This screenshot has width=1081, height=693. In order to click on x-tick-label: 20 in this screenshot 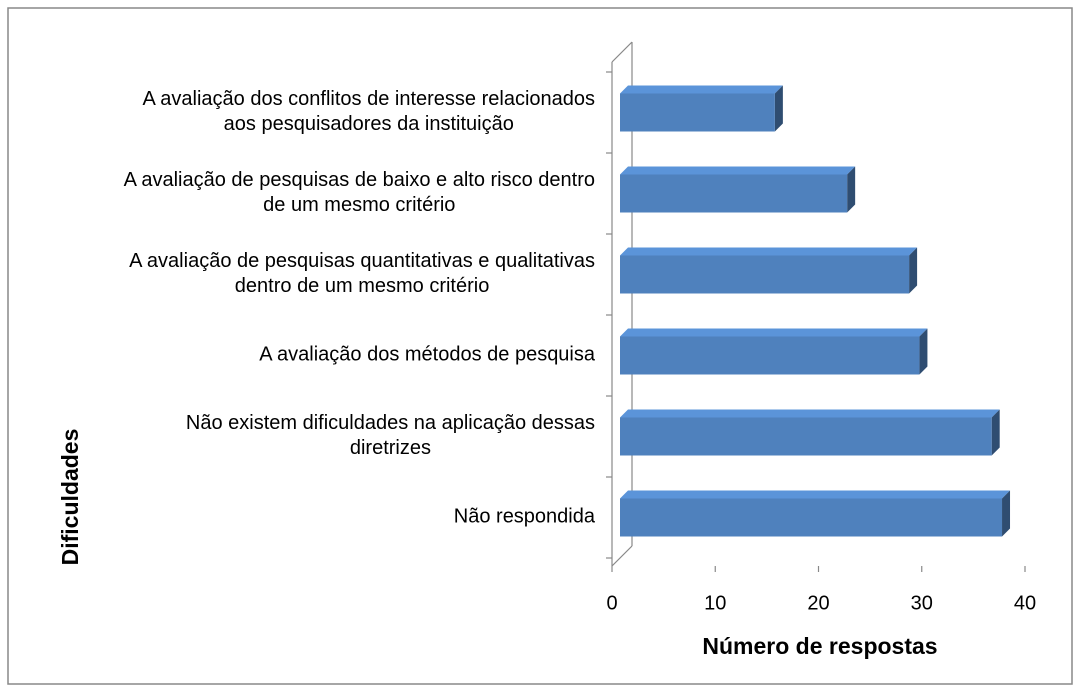, I will do `click(818, 603)`.